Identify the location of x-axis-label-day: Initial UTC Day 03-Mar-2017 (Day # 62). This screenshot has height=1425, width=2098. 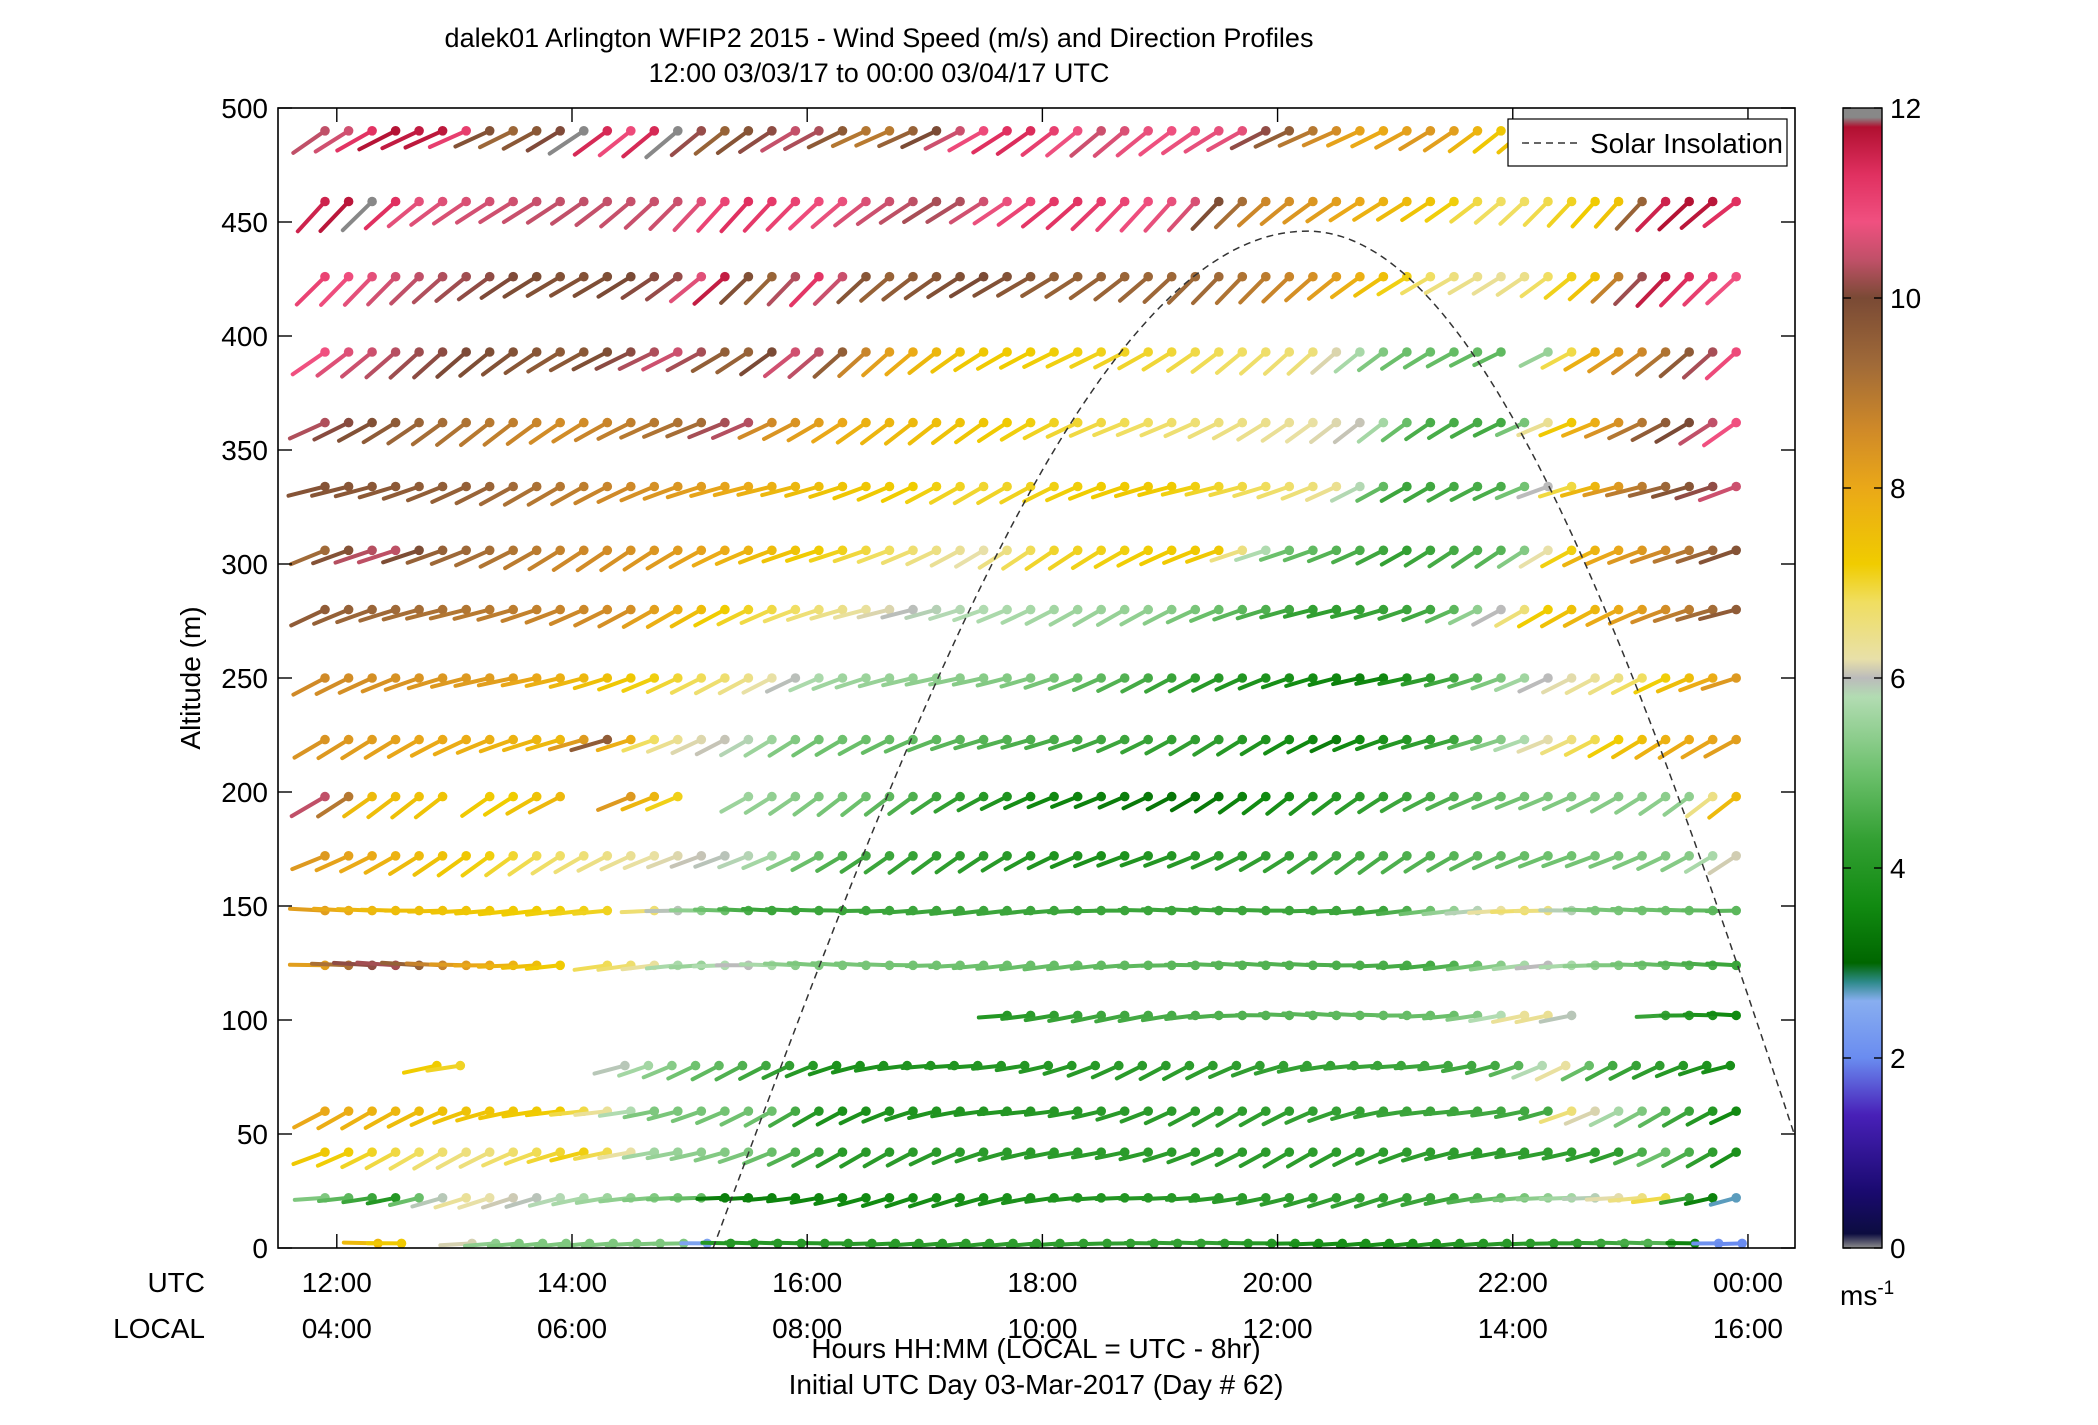
(1036, 1384).